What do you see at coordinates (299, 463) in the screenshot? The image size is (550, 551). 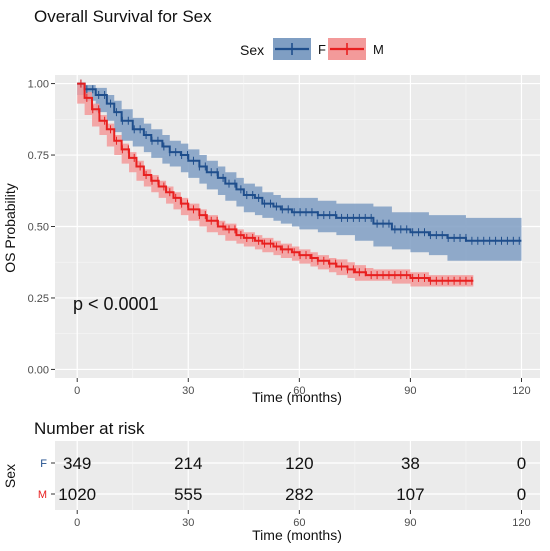 I see `risk-value-f: 120` at bounding box center [299, 463].